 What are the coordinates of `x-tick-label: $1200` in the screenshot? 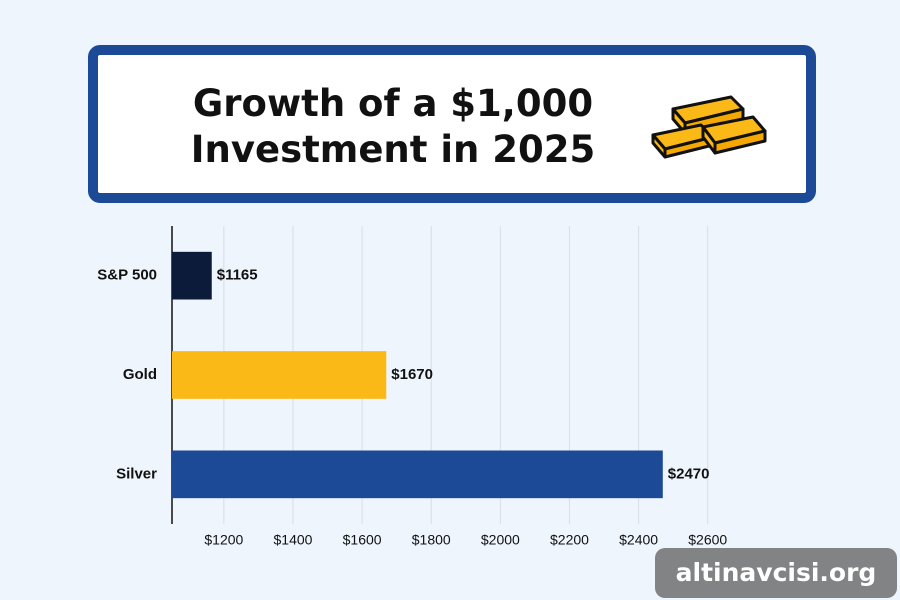 It's located at (223, 540).